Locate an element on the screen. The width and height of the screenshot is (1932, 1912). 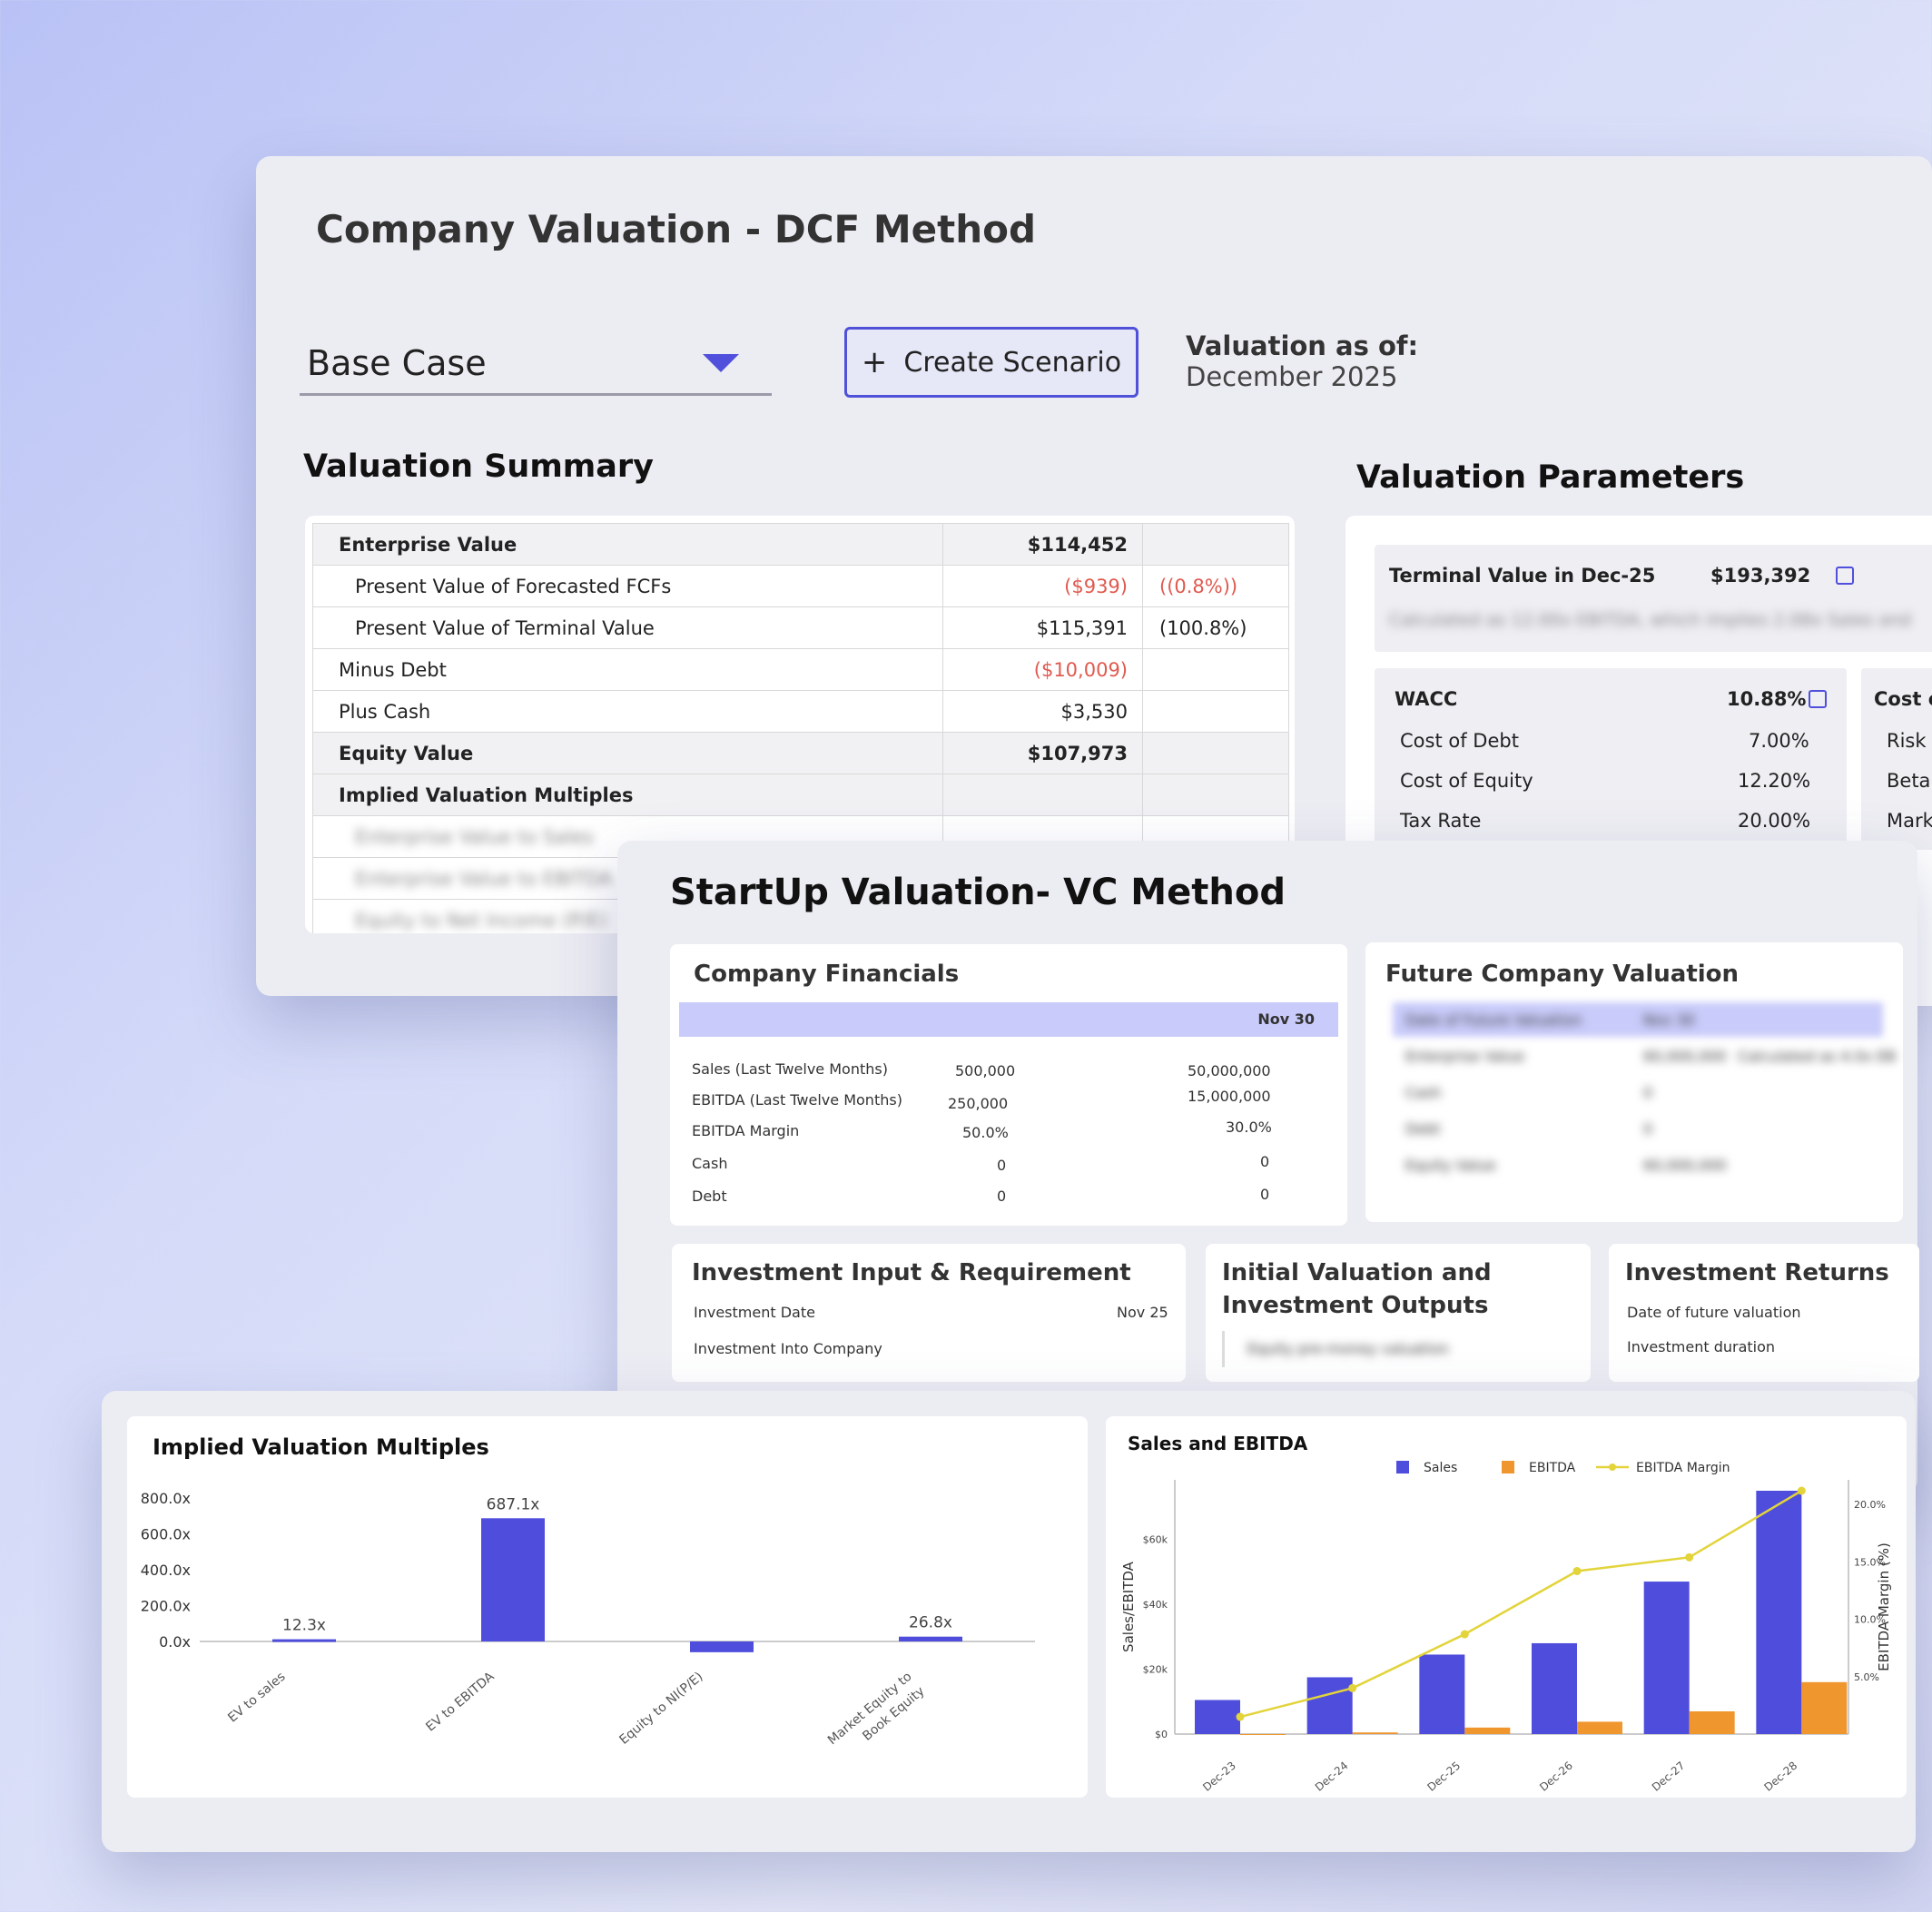
row-pct: ((0.8%)) is located at coordinates (1215, 586).